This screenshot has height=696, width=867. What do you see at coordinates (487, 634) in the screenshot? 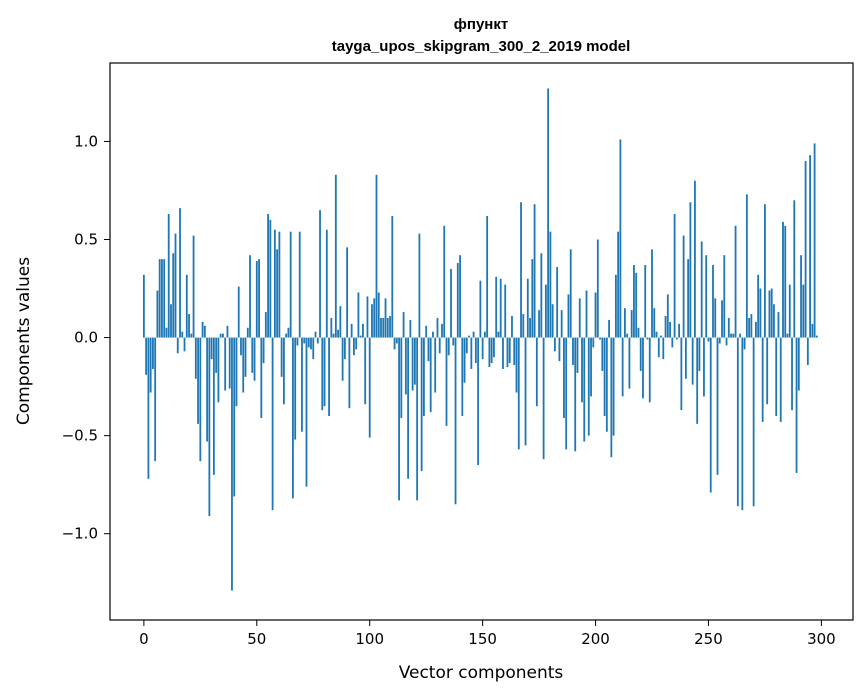
I see `x-axis-ticks: 0 50 100 150 200 250 300` at bounding box center [487, 634].